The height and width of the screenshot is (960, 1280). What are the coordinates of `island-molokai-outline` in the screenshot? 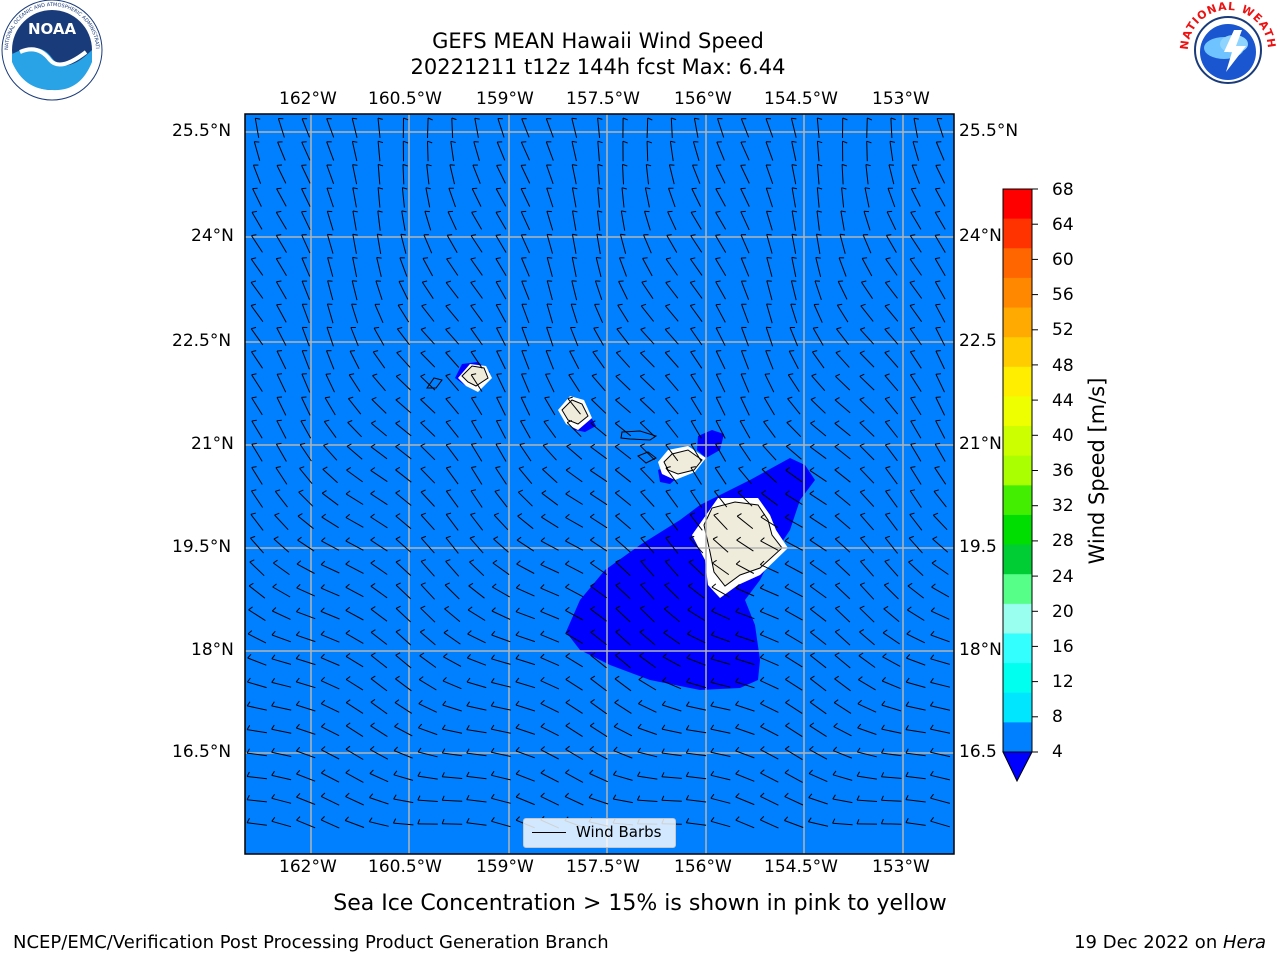 It's located at (639, 435).